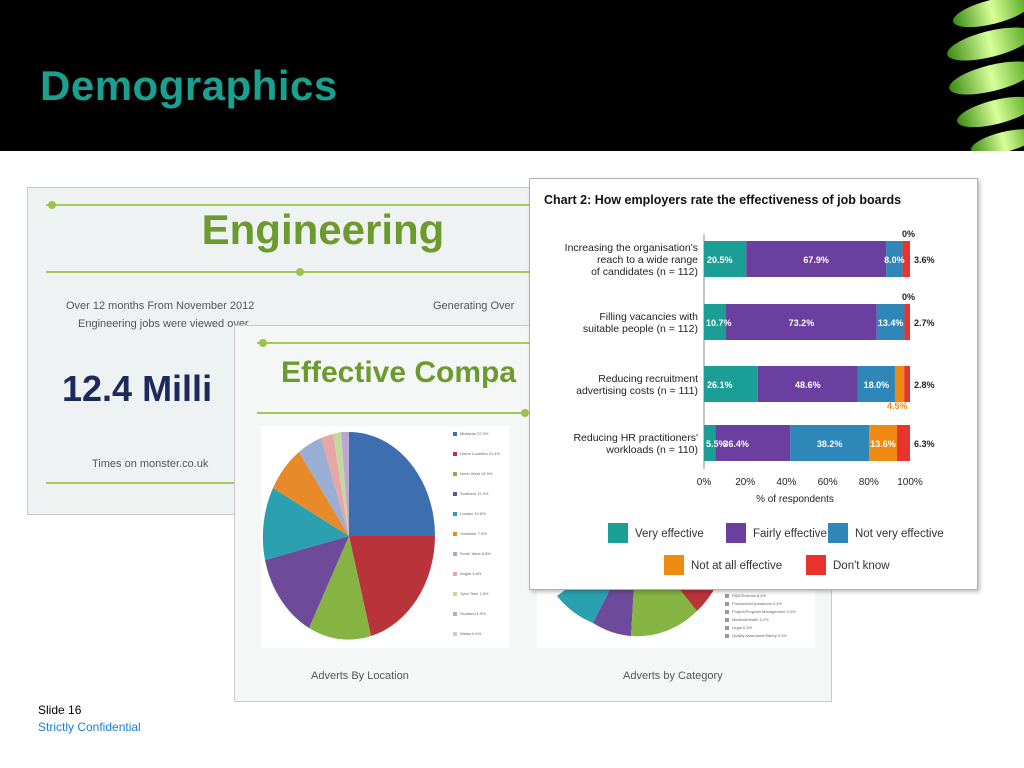 This screenshot has height=768, width=1024. I want to click on data-label: 8.0%, so click(894, 260).